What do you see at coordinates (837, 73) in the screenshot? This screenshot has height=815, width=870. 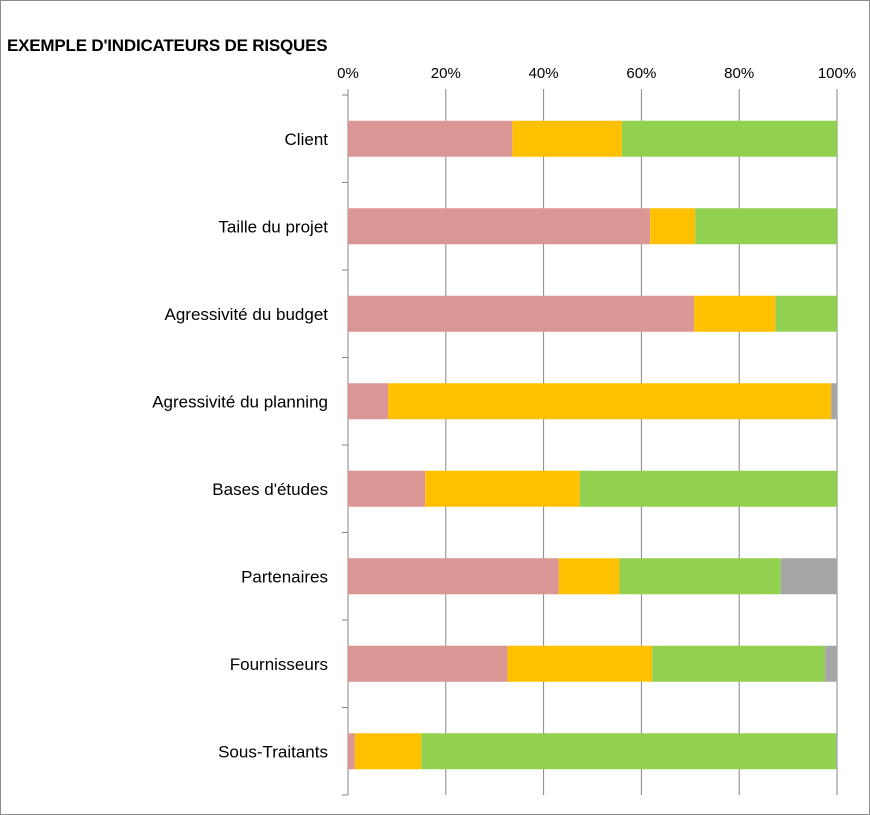 I see `x-tick-label: 100%` at bounding box center [837, 73].